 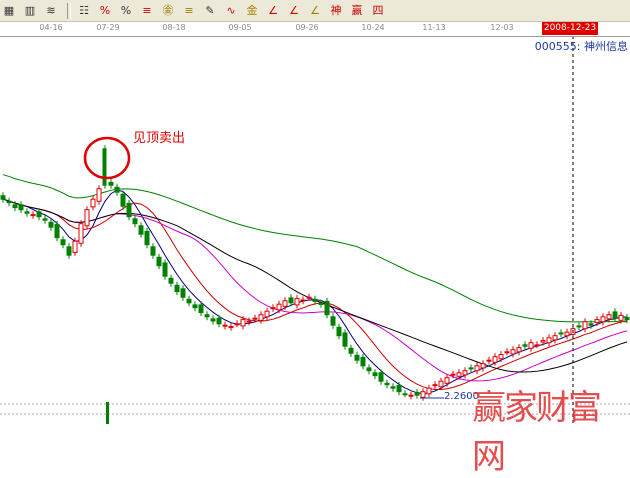 I want to click on grid-icon: ▥, so click(x=30, y=10).